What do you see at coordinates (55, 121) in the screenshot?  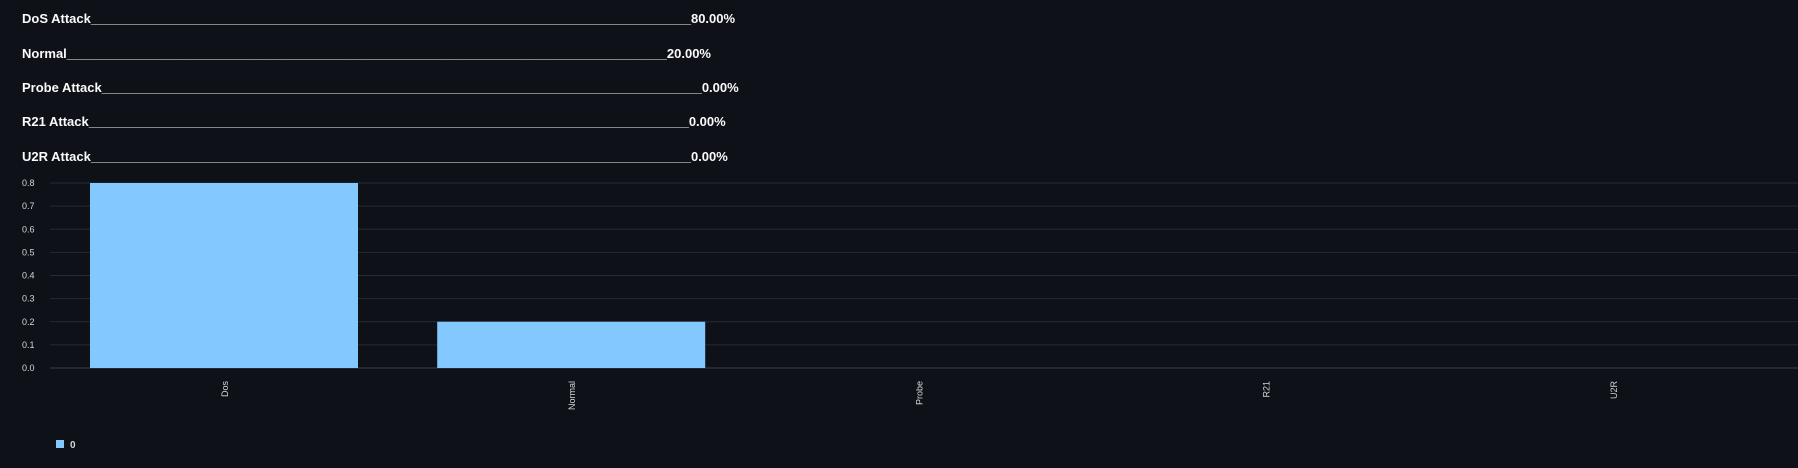 I see `result-label: R21 Attack` at bounding box center [55, 121].